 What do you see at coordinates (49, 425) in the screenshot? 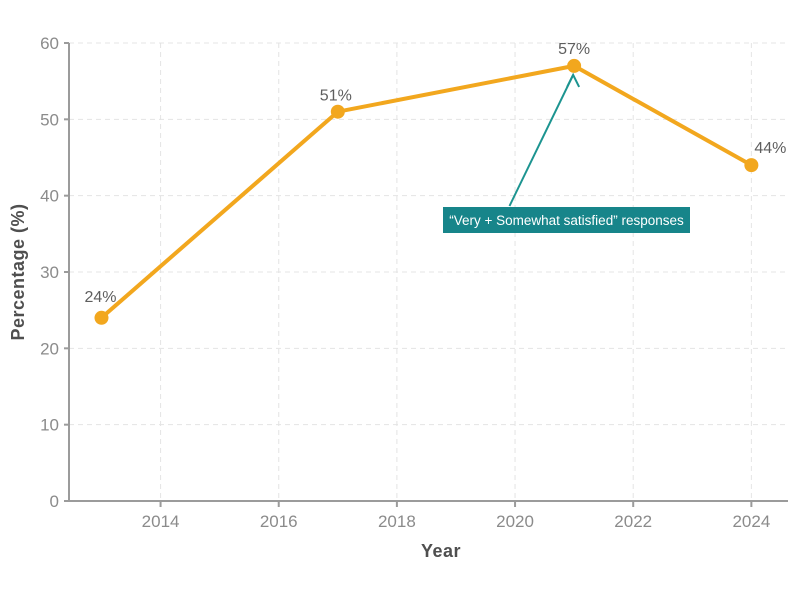
I see `y-tick-label: 10` at bounding box center [49, 425].